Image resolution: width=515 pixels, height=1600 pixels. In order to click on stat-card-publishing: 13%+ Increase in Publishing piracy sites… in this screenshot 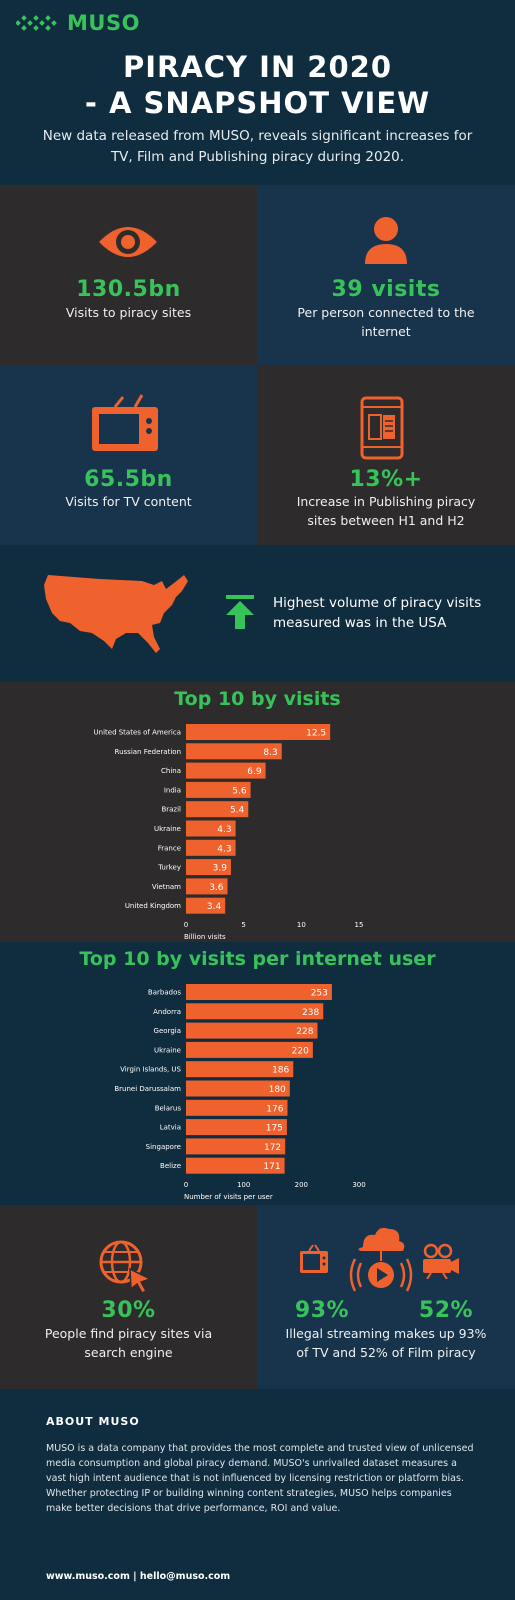, I will do `click(386, 455)`.